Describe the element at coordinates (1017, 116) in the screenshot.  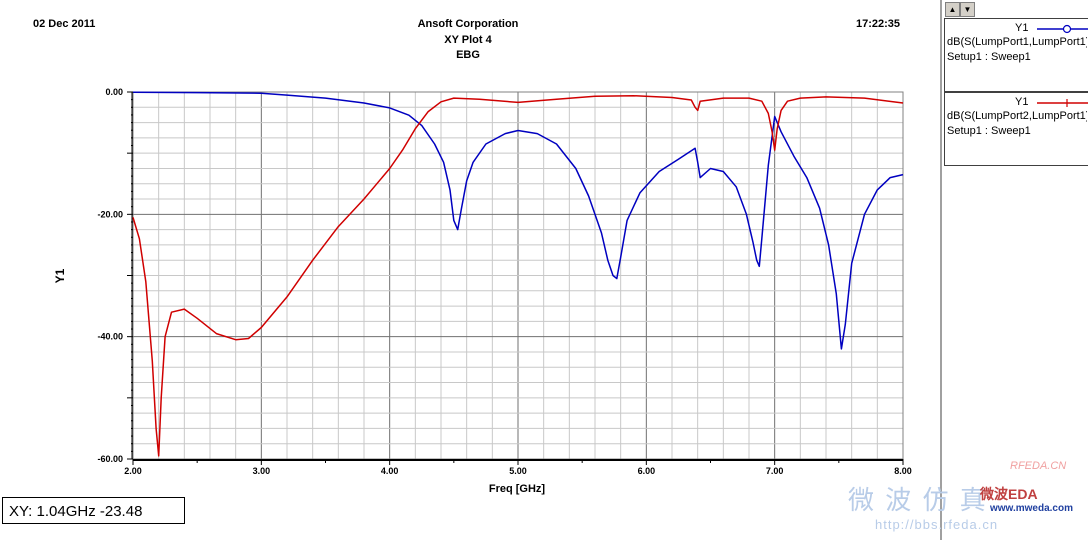
I see `legend-expression: dB(S(LumpPort2,LumpPort1))` at that location.